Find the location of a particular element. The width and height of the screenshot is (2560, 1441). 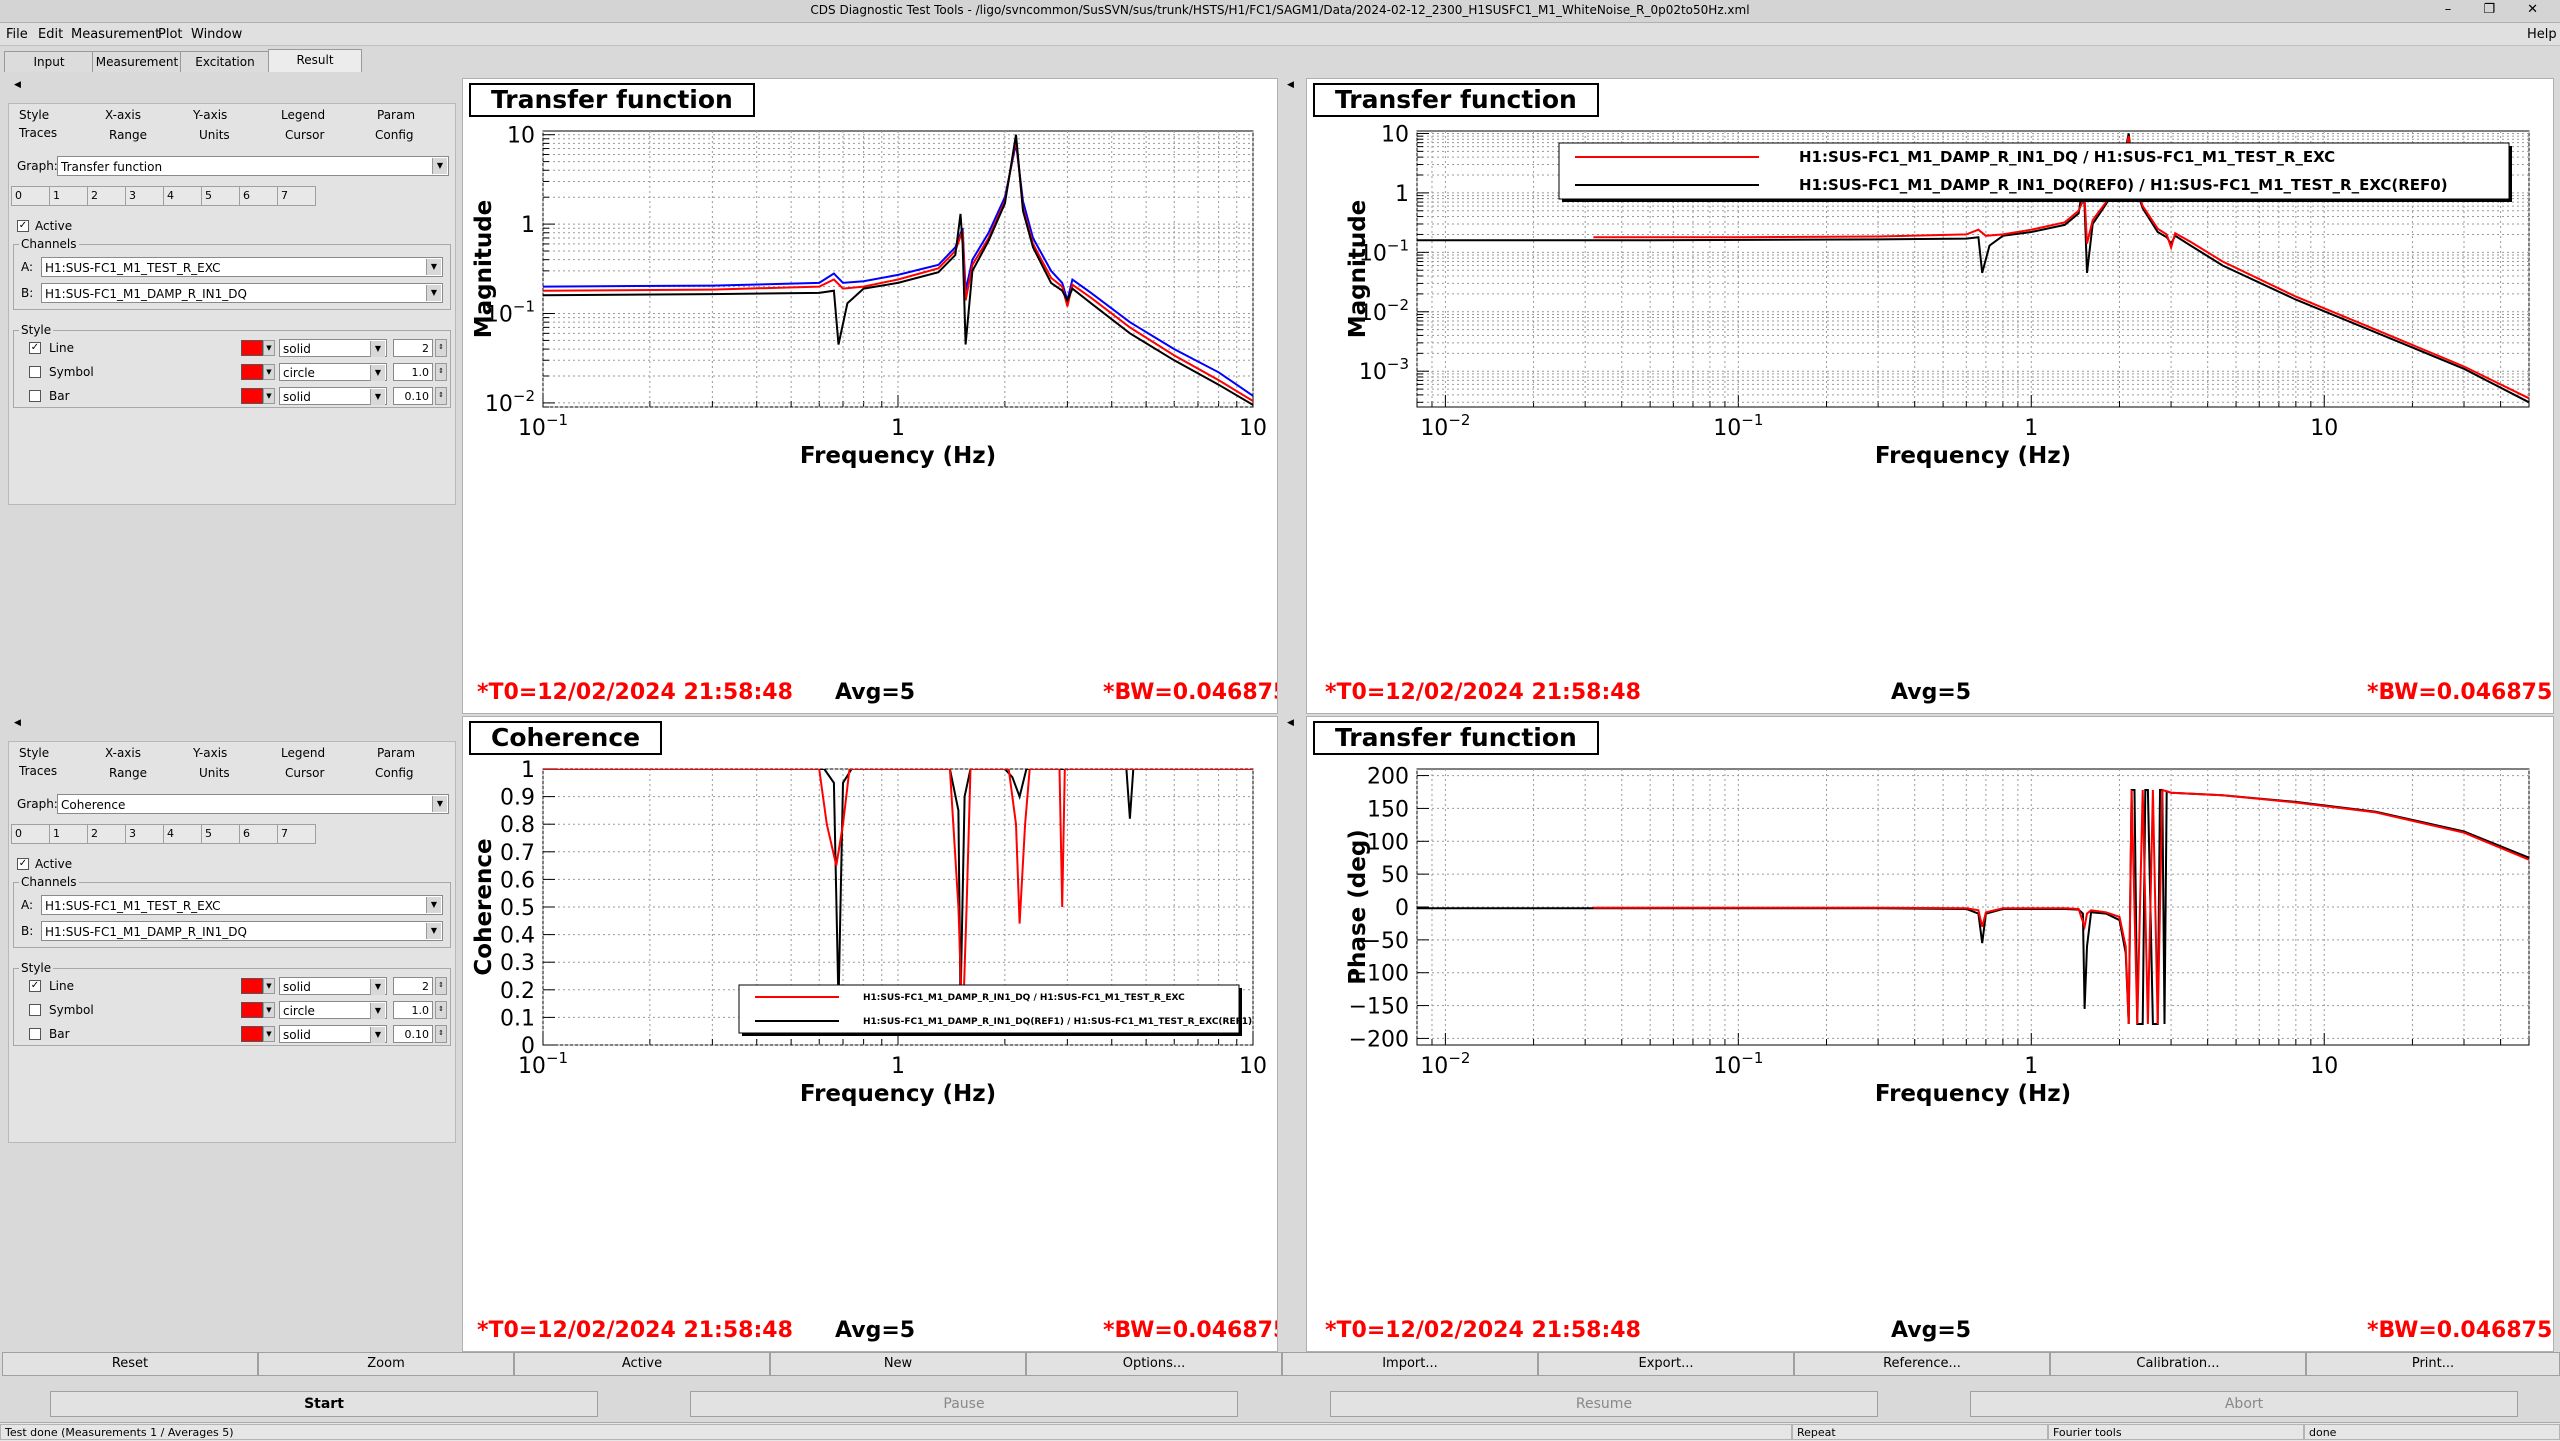

menu-plot: Plot is located at coordinates (170, 34).